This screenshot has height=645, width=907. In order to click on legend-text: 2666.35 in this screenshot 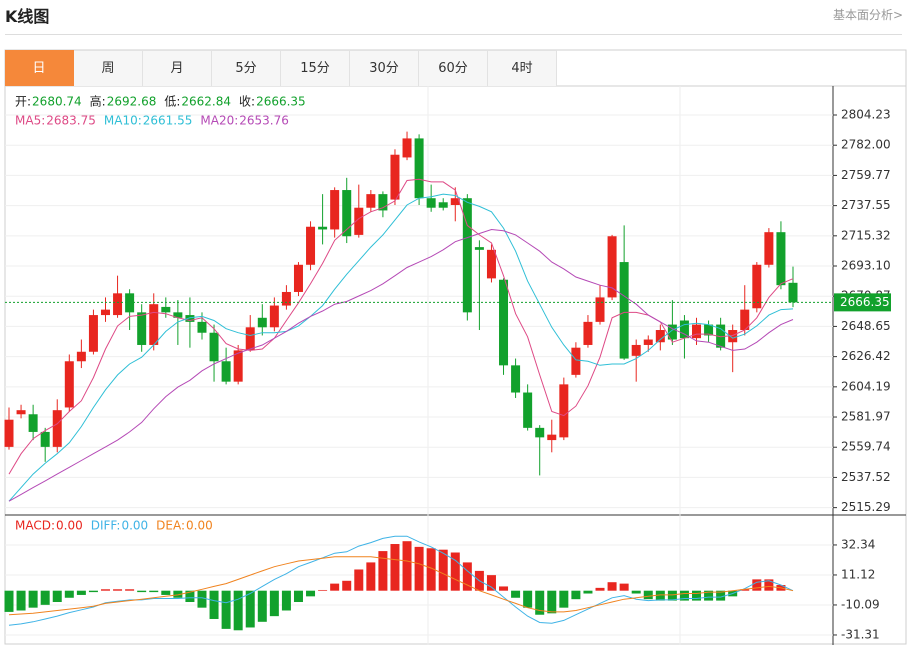, I will do `click(281, 102)`.